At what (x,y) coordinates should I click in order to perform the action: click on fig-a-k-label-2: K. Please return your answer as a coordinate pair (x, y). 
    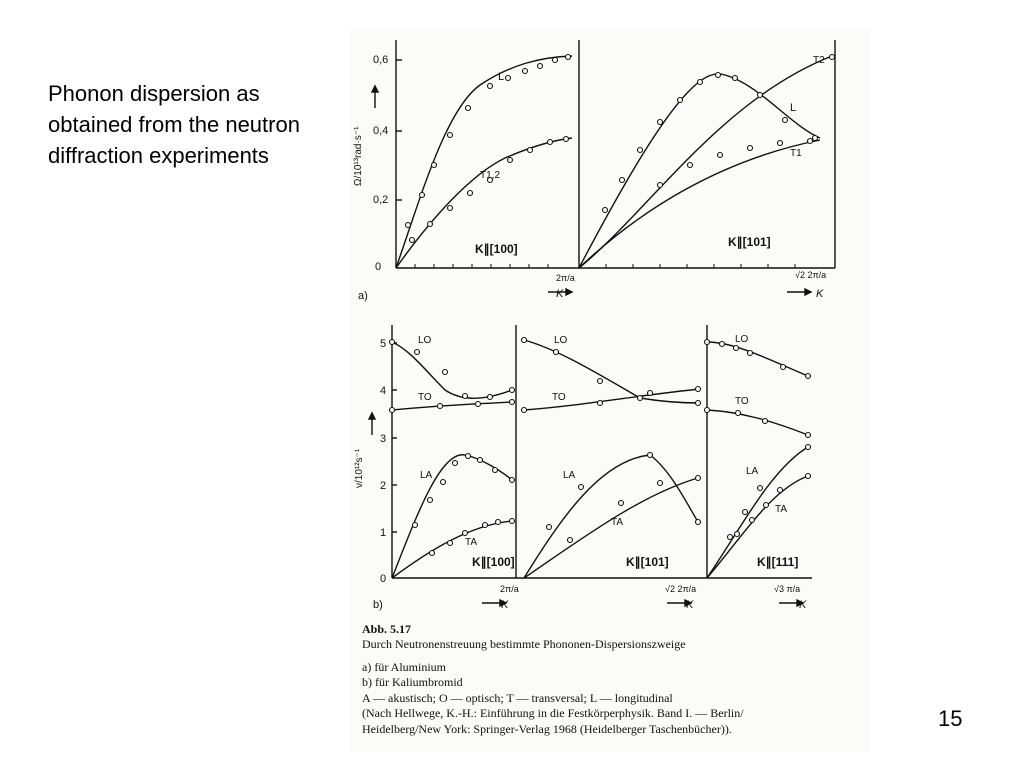
    Looking at the image, I should click on (820, 294).